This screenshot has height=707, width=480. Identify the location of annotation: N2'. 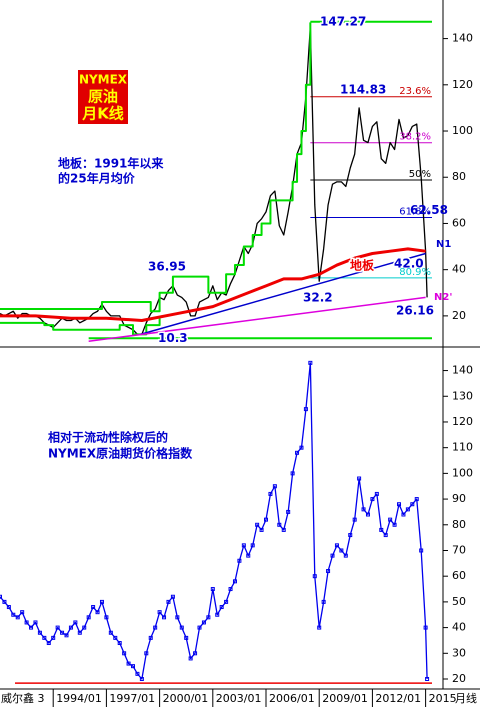
(443, 297).